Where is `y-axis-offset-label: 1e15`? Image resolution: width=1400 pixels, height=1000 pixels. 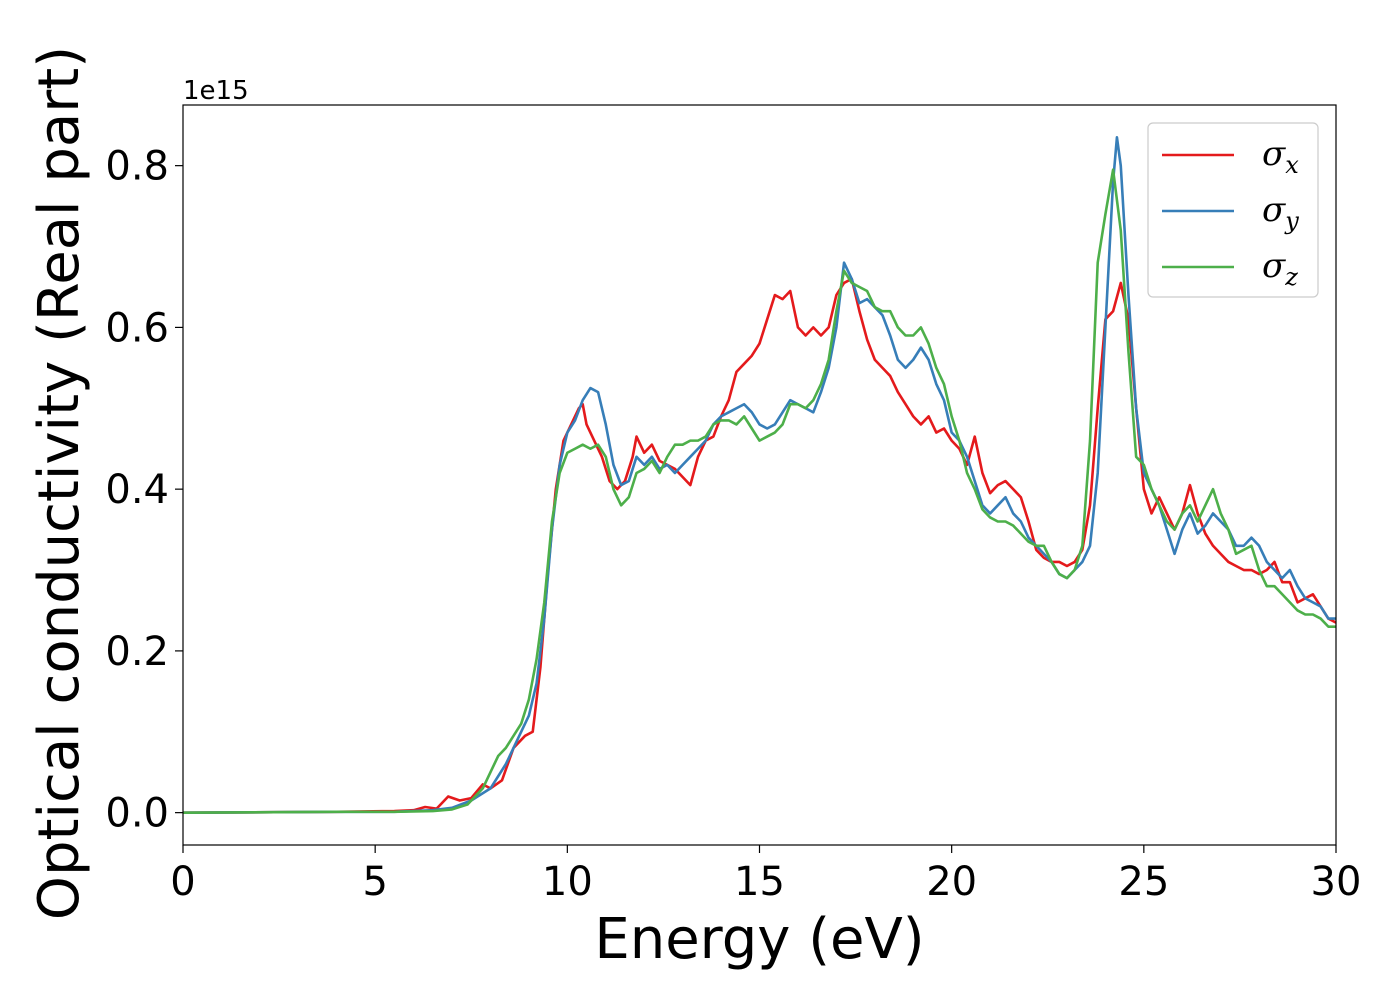
y-axis-offset-label: 1e15 is located at coordinates (216, 91).